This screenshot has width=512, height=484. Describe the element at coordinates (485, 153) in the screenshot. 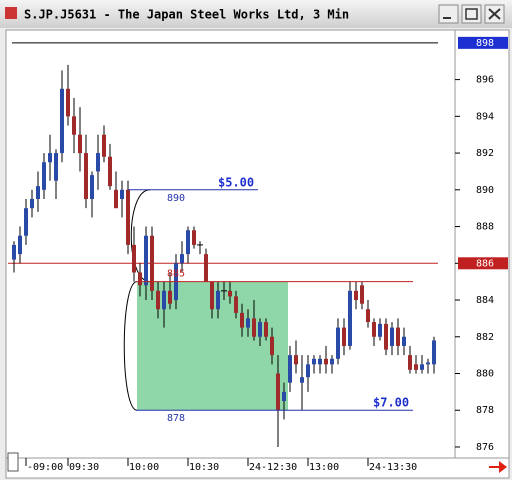

I see `y-tick-label: 892` at that location.